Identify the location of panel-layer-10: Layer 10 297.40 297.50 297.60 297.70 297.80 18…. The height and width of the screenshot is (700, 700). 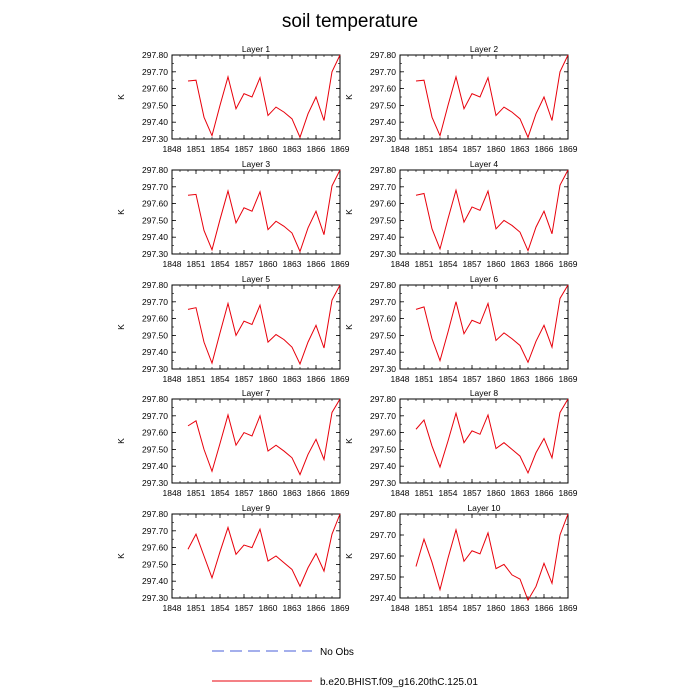
(461, 558).